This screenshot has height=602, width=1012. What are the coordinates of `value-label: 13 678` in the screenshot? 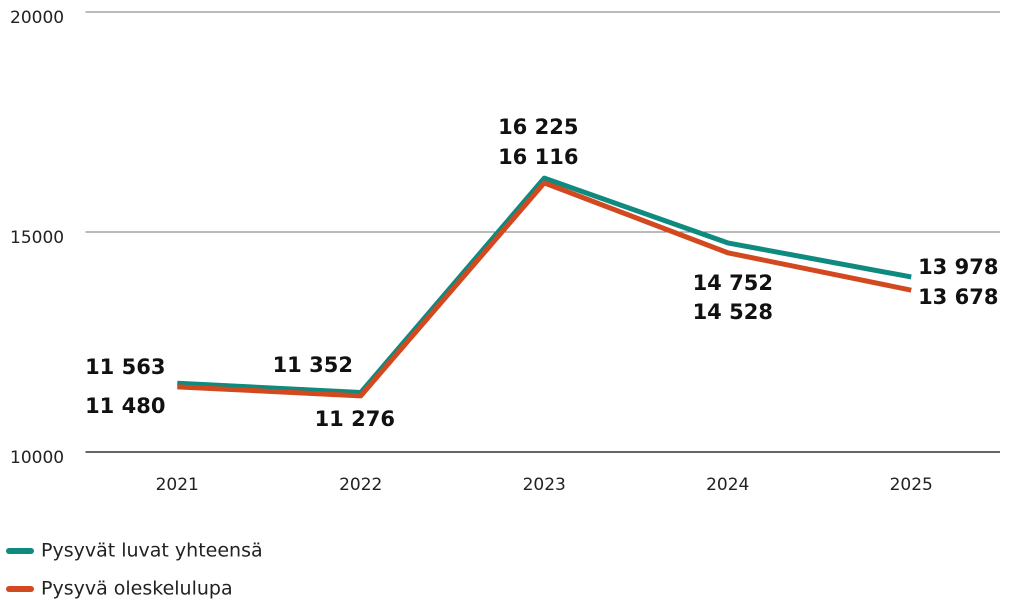 It's located at (958, 297).